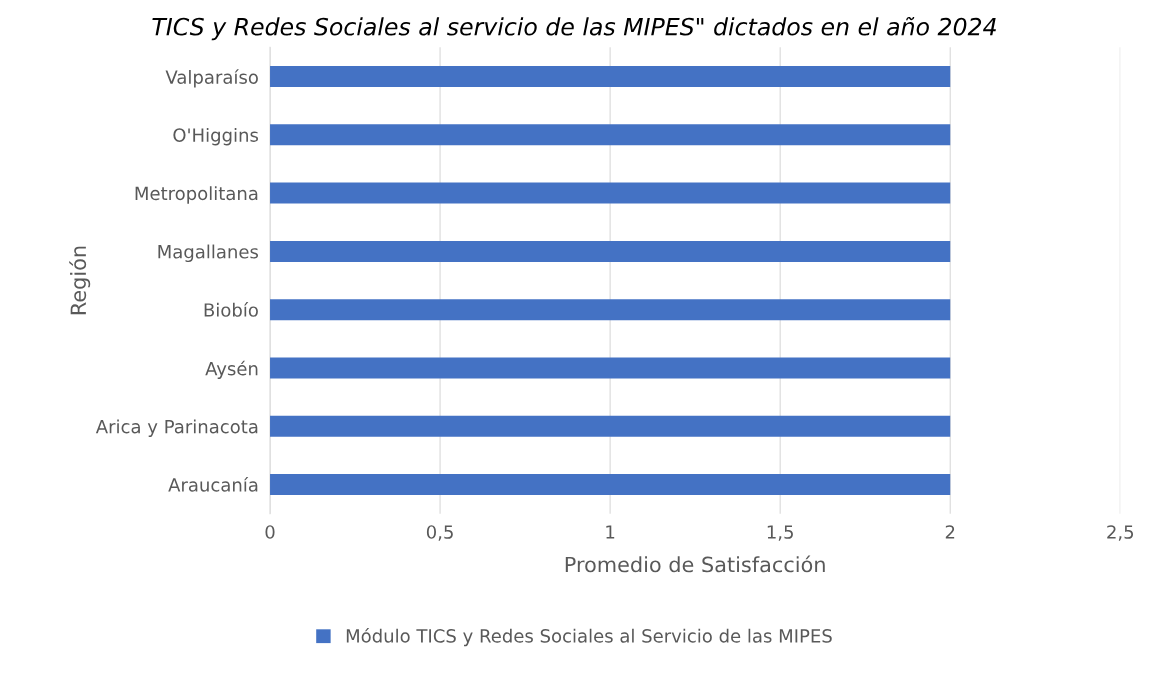 The image size is (1149, 676). I want to click on y-tick-label: Araucanía, so click(213, 484).